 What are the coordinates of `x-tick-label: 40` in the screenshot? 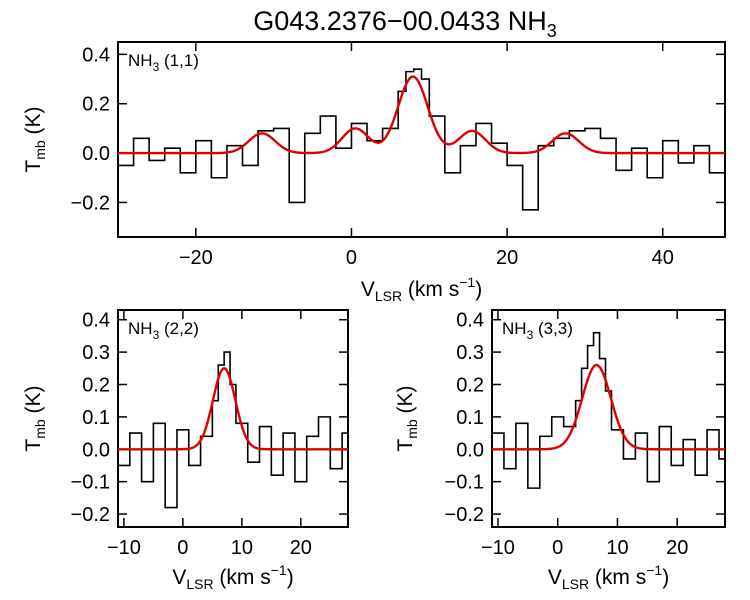 It's located at (663, 258).